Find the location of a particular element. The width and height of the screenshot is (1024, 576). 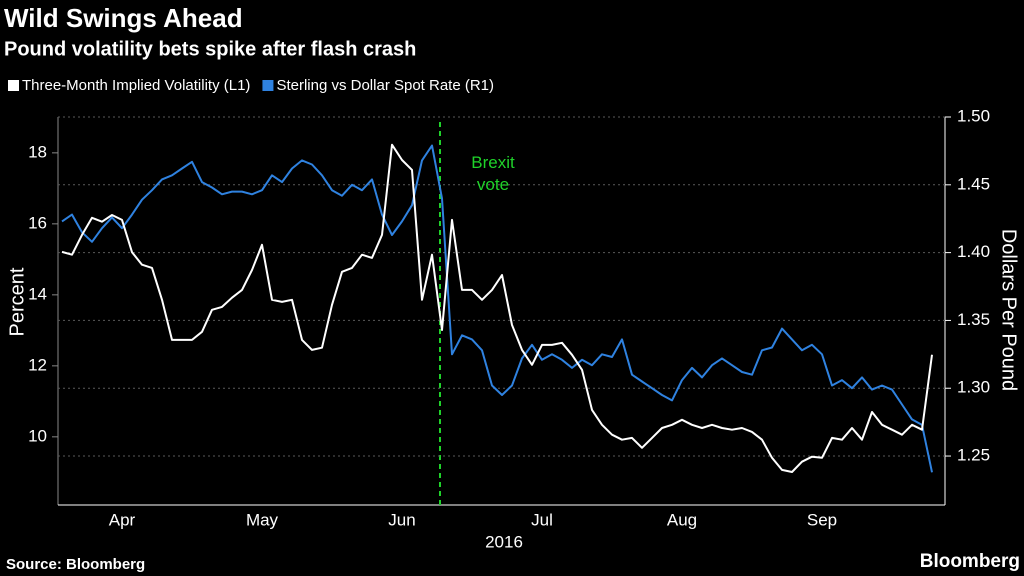

x-tick-label: Aug is located at coordinates (682, 519).